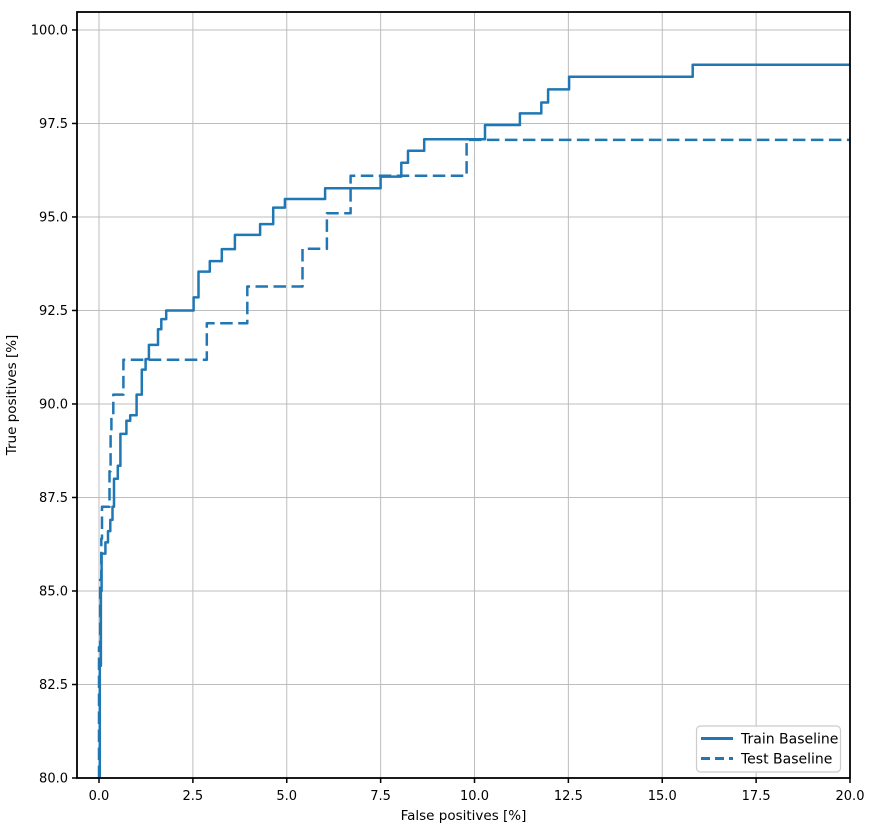 The image size is (874, 833). Describe the element at coordinates (568, 796) in the screenshot. I see `x-tick-label: 12.5` at that location.